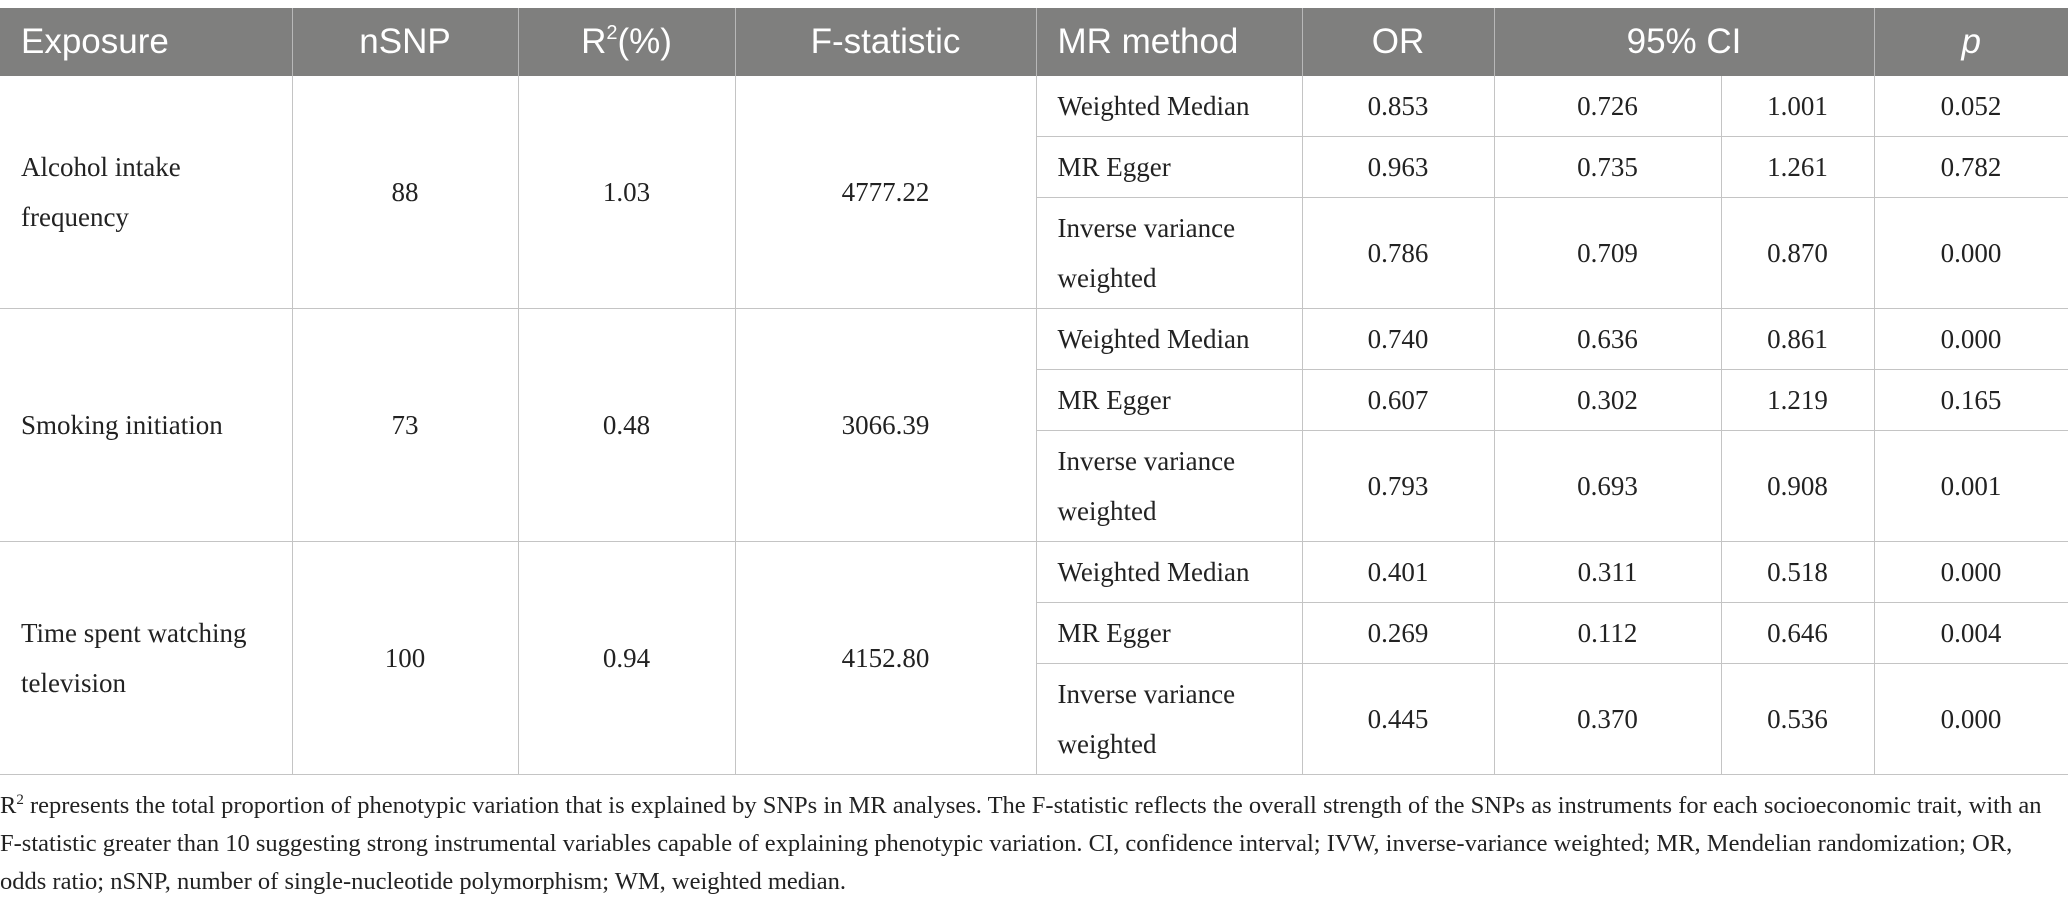  What do you see at coordinates (885, 658) in the screenshot?
I see `f-statistic-cell: 4152.80` at bounding box center [885, 658].